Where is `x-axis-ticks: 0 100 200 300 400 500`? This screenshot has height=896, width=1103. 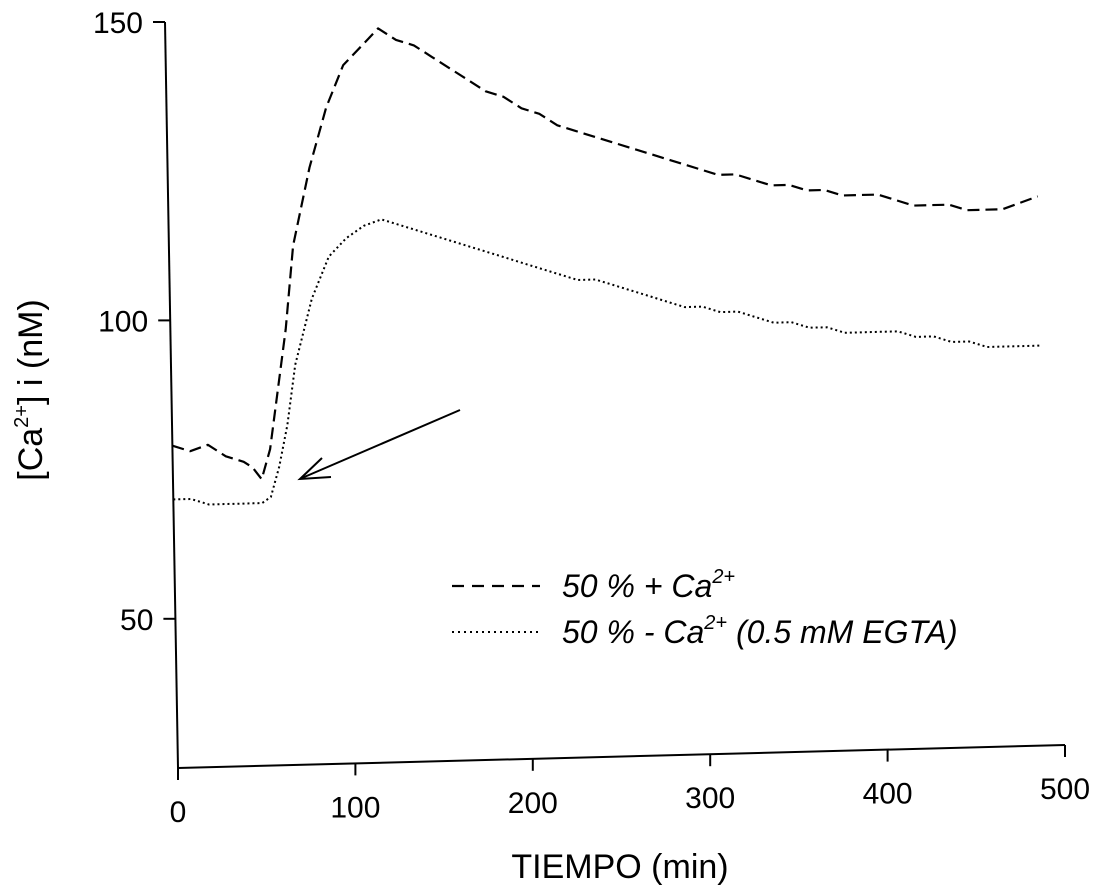
x-axis-ticks: 0 100 200 300 400 500 is located at coordinates (630, 787).